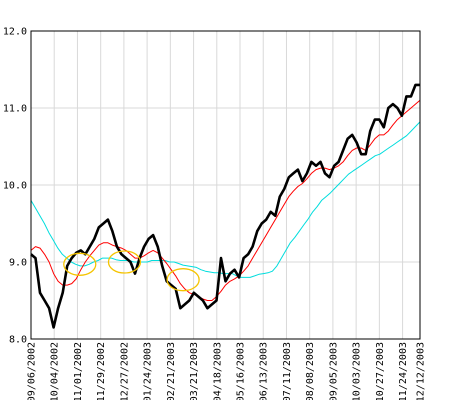  Describe the element at coordinates (333, 371) in the screenshot. I see `x-tick-label: 09/05/2003` at that location.